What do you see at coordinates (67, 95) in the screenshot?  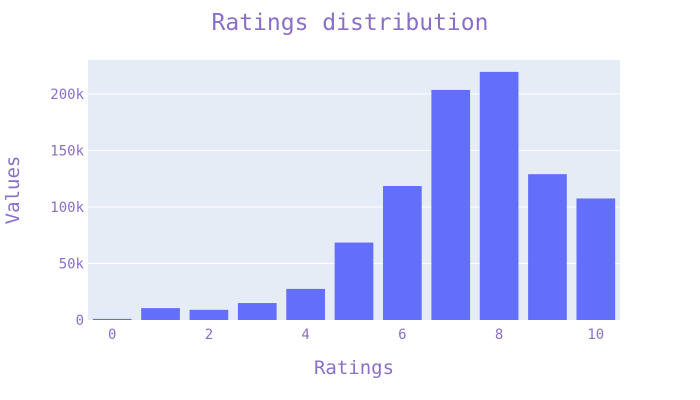 I see `y-tick-label: 200k` at bounding box center [67, 95].